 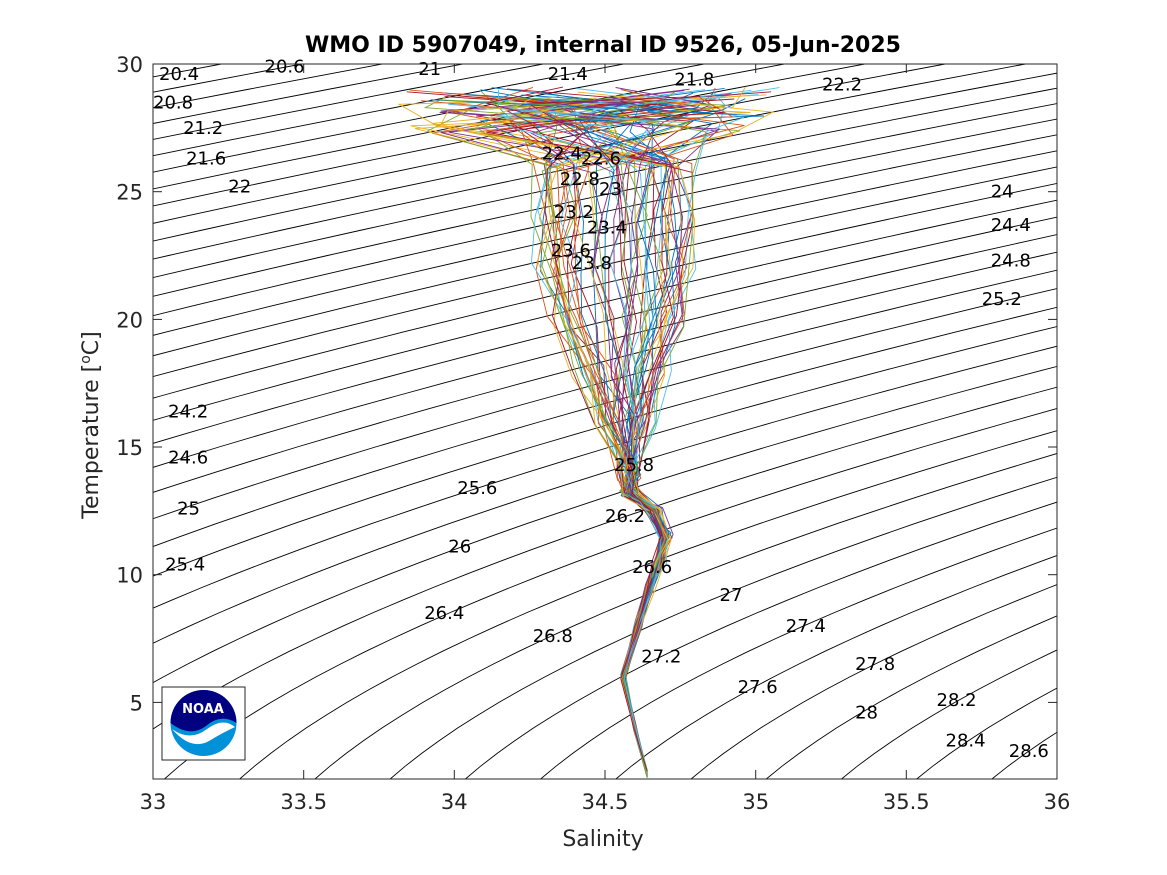 I want to click on isopycnal-label: 27.8, so click(x=875, y=664).